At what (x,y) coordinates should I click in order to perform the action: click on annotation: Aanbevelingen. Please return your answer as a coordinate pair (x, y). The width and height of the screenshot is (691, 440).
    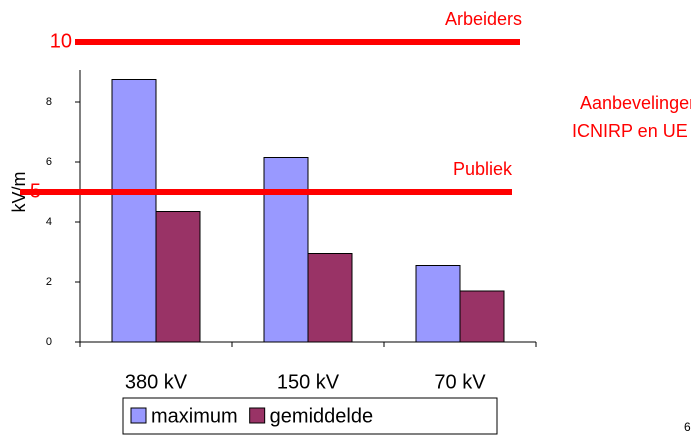
    Looking at the image, I should click on (635, 103).